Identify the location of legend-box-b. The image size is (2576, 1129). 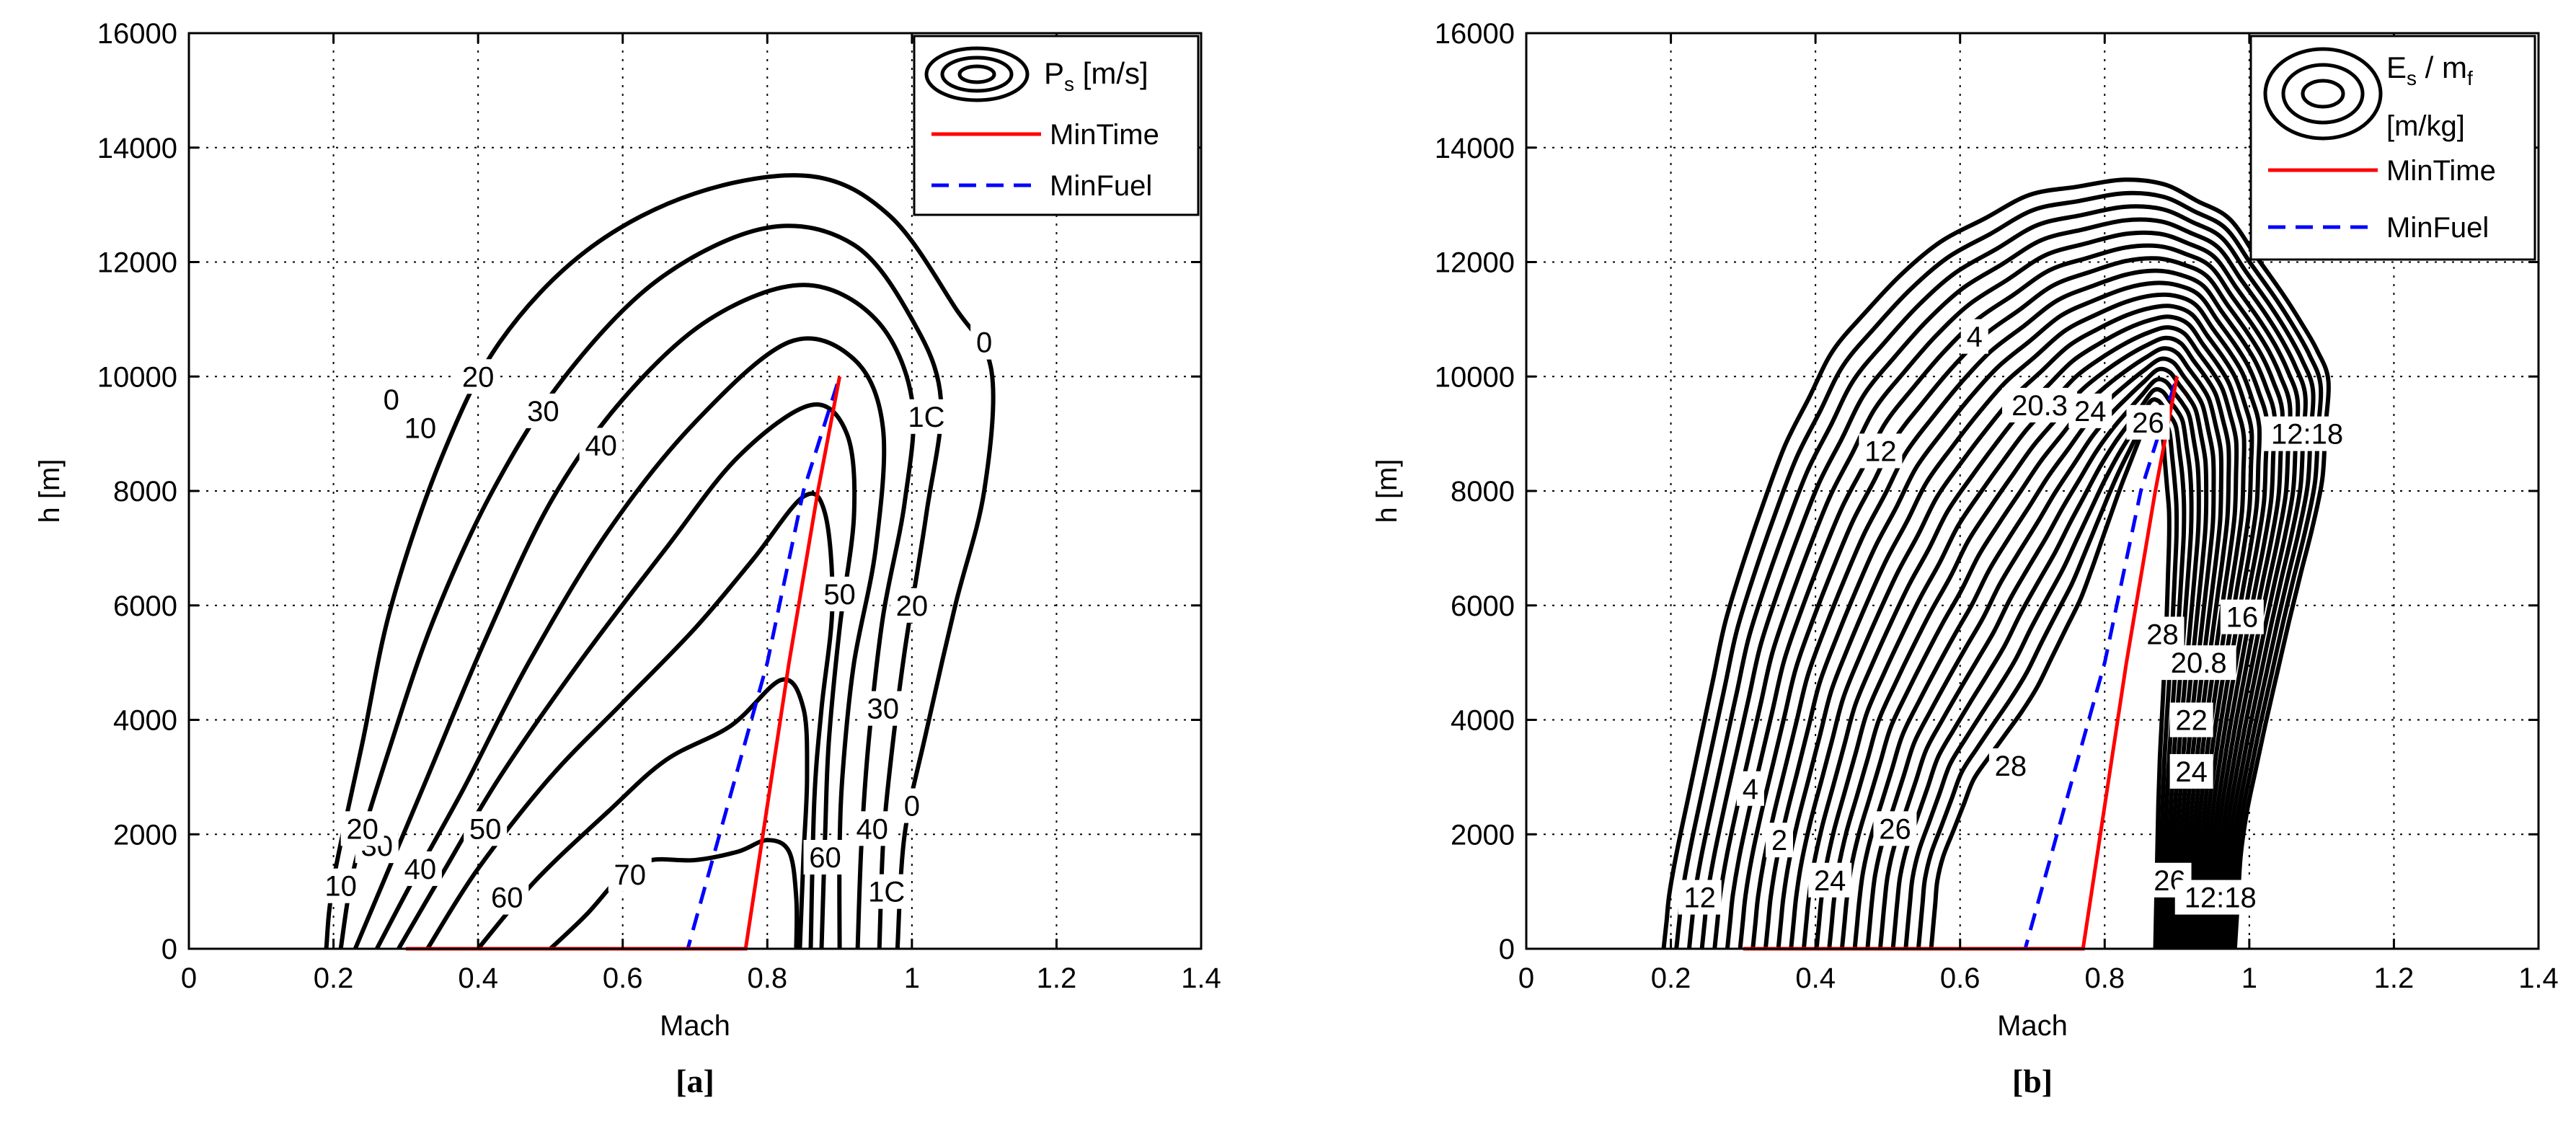
(2392, 148).